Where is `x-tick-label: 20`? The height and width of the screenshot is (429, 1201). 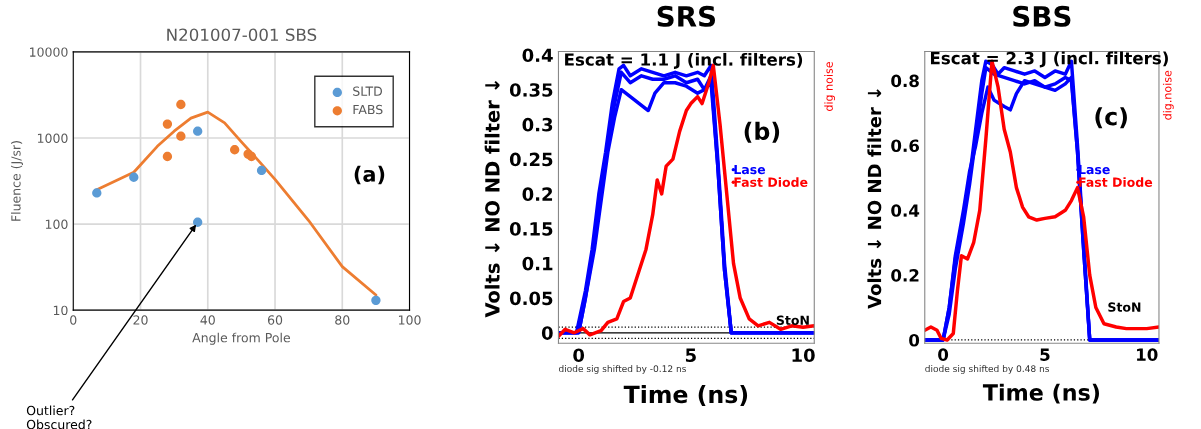
x-tick-label: 20 is located at coordinates (140, 320).